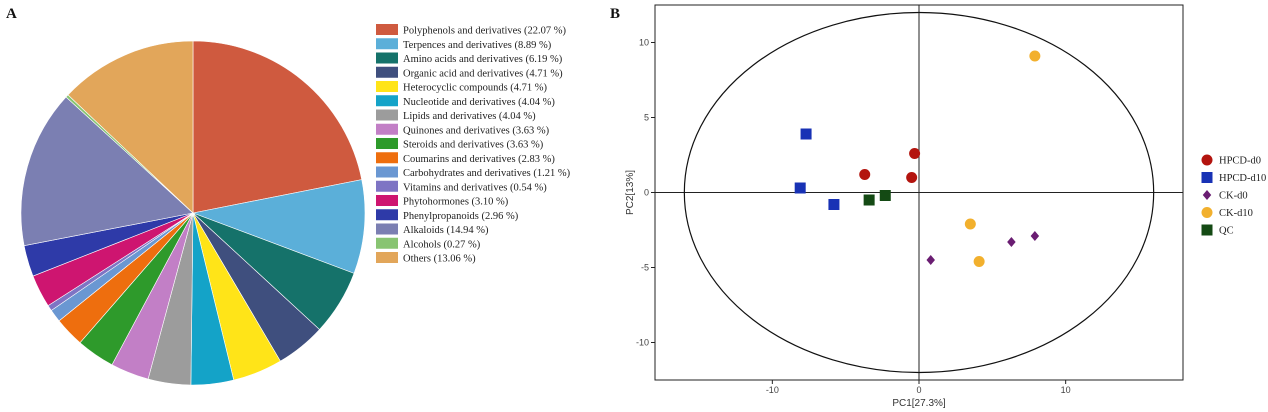 This screenshot has width=1268, height=412. Describe the element at coordinates (487, 173) in the screenshot. I see `legend-label-10: Carbohydrates and derivatives (1.21 %)` at that location.